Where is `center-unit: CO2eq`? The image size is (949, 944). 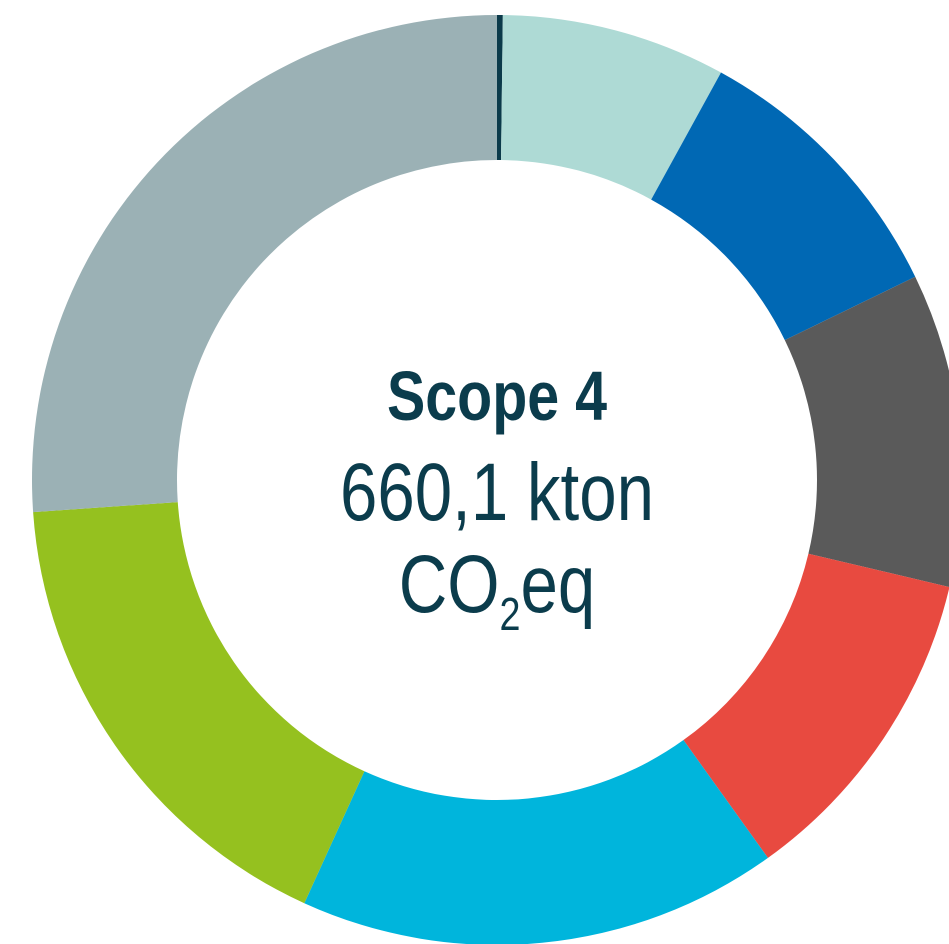 center-unit: CO2eq is located at coordinates (497, 589).